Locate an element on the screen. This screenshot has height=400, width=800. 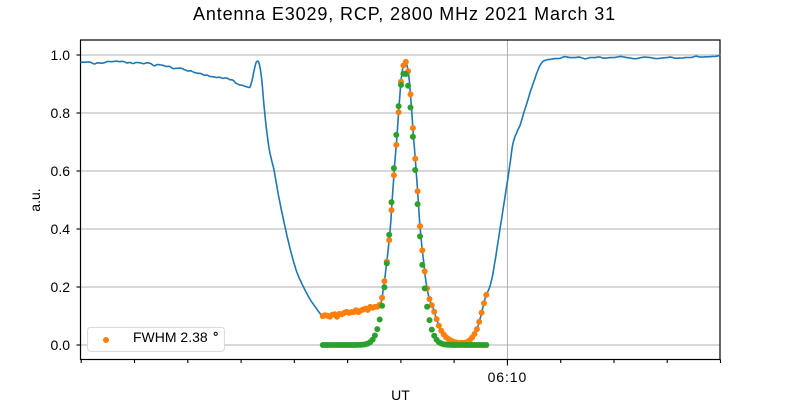
svg-text: 0.8 is located at coordinates (61, 113).